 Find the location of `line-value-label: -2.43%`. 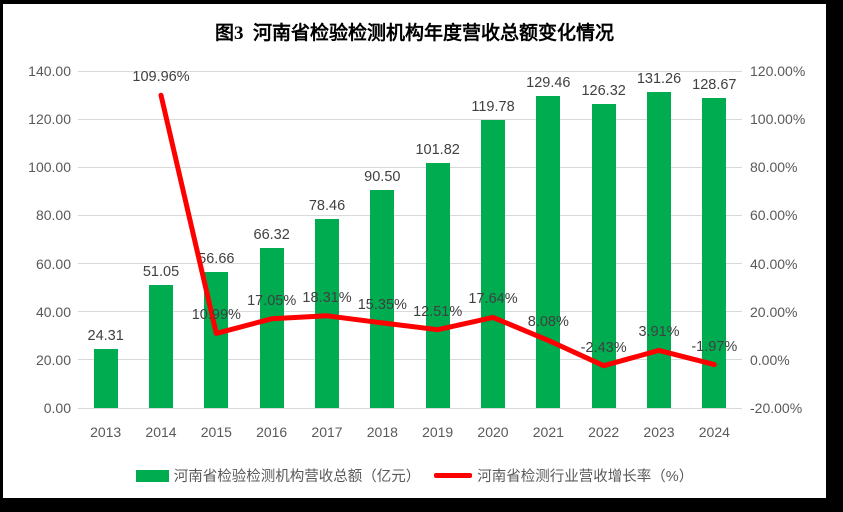

line-value-label: -2.43% is located at coordinates (603, 347).